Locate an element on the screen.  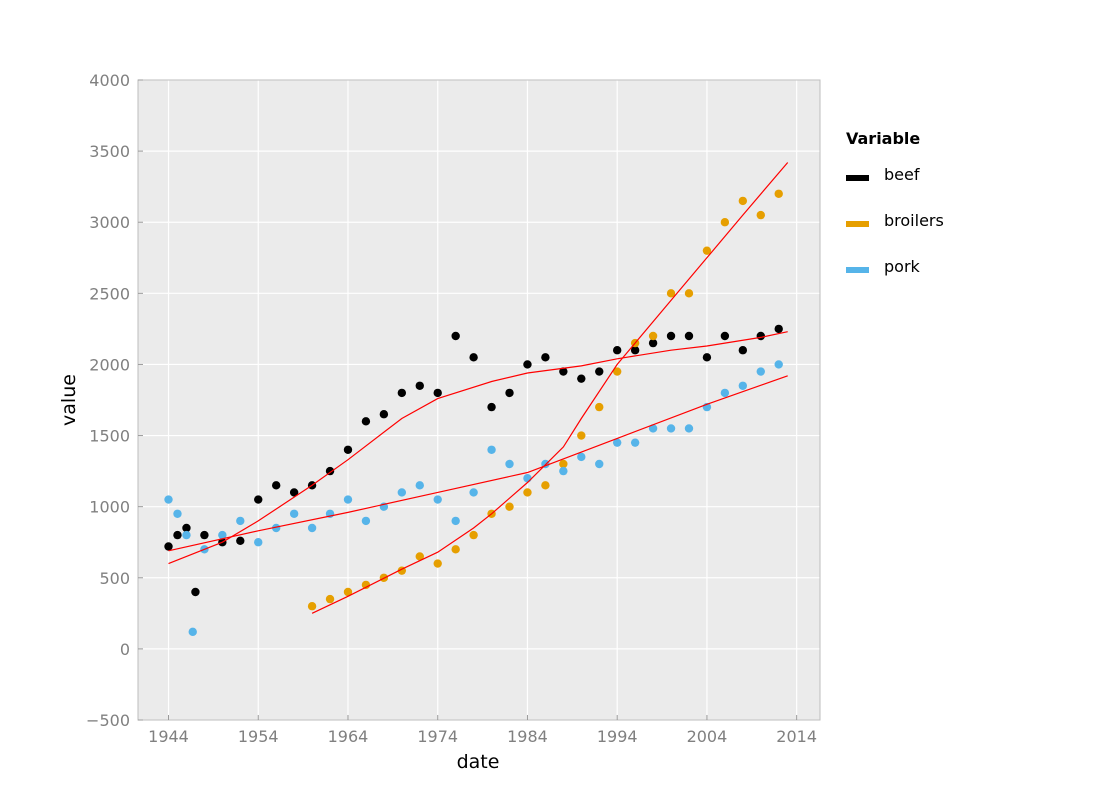
legend: Variable beef broilers pork is located at coordinates (895, 202).